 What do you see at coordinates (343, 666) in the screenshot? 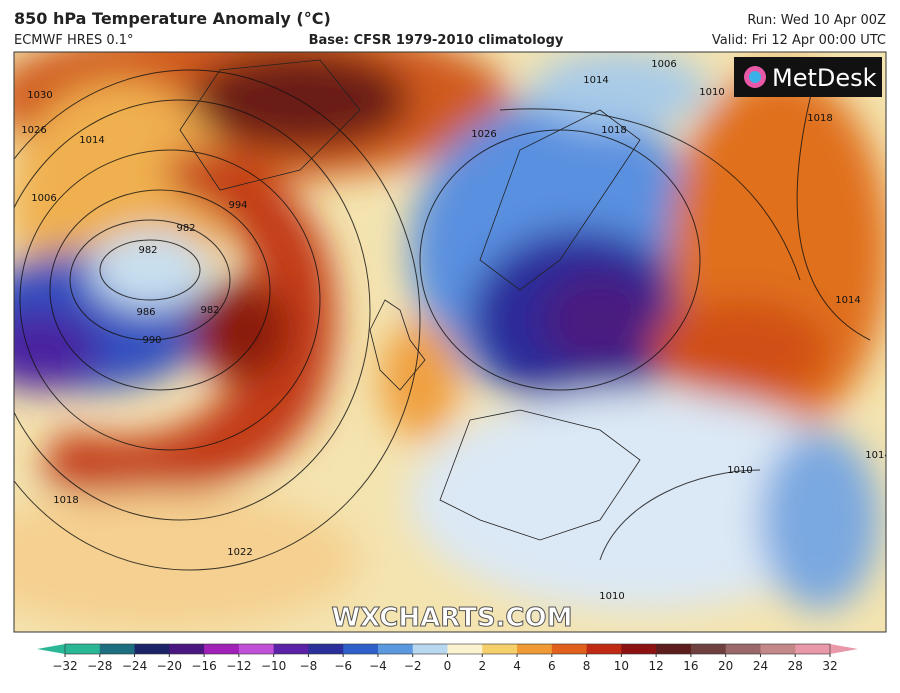
I see `colorbar-tick-label: −6` at bounding box center [343, 666].